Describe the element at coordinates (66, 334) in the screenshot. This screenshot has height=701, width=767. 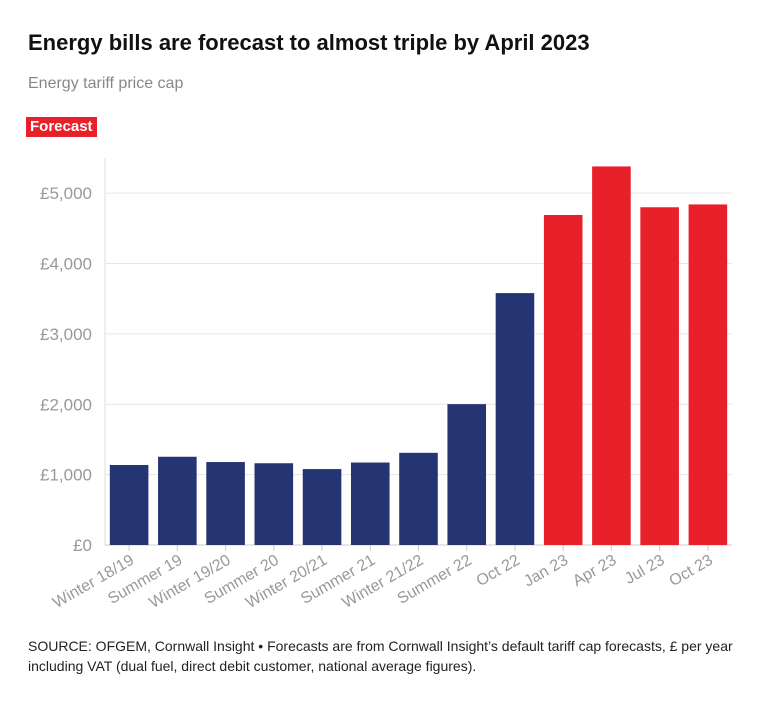
I see `y-tick-label: £3,000` at that location.